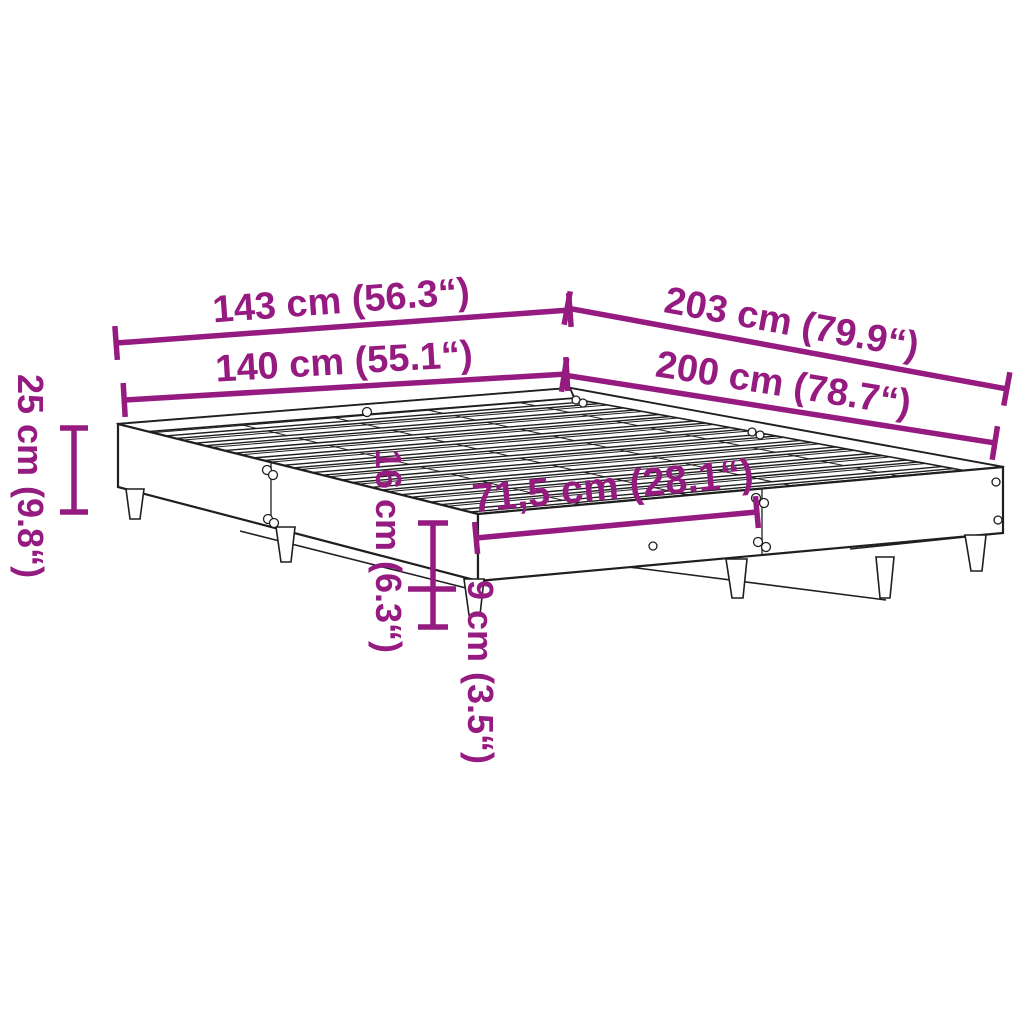 This screenshot has width=1024, height=1024. What do you see at coordinates (388, 551) in the screenshot?
I see `dimension-rail-height-label: 16 cm (6.3“)` at bounding box center [388, 551].